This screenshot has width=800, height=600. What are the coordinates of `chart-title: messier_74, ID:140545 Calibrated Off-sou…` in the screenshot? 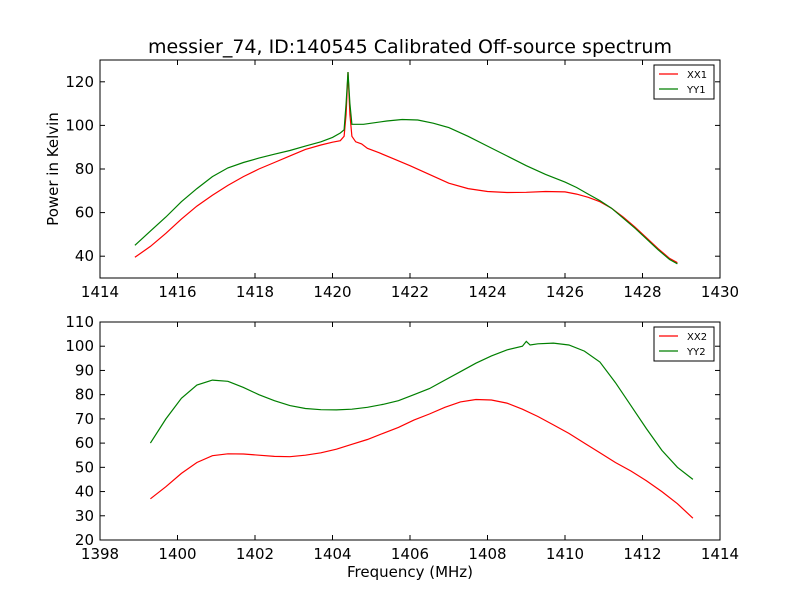 It's located at (410, 47).